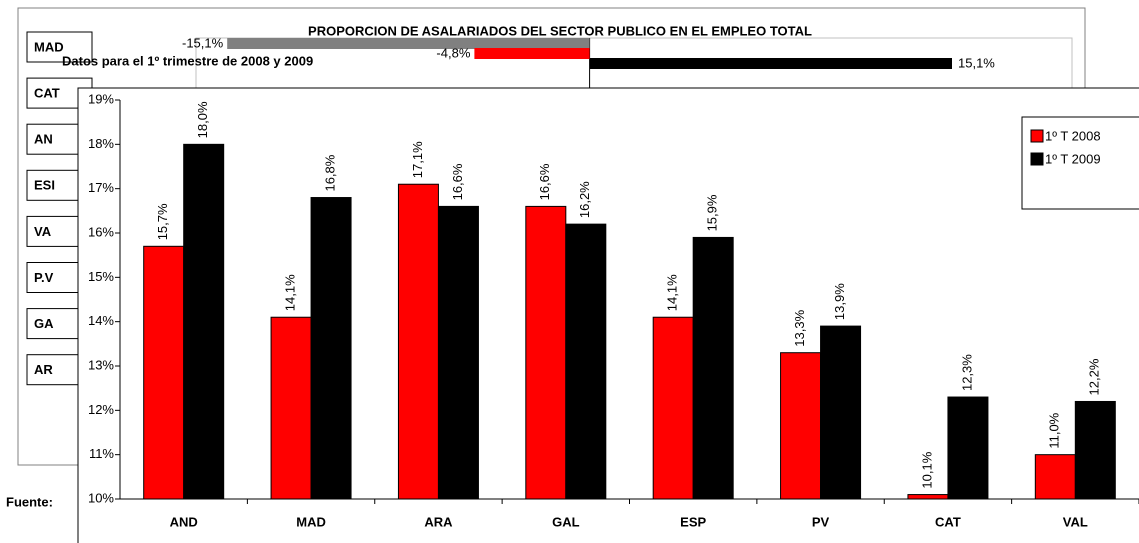 The height and width of the screenshot is (543, 1139). Describe the element at coordinates (101, 453) in the screenshot. I see `y-tick-label: 11%` at that location.